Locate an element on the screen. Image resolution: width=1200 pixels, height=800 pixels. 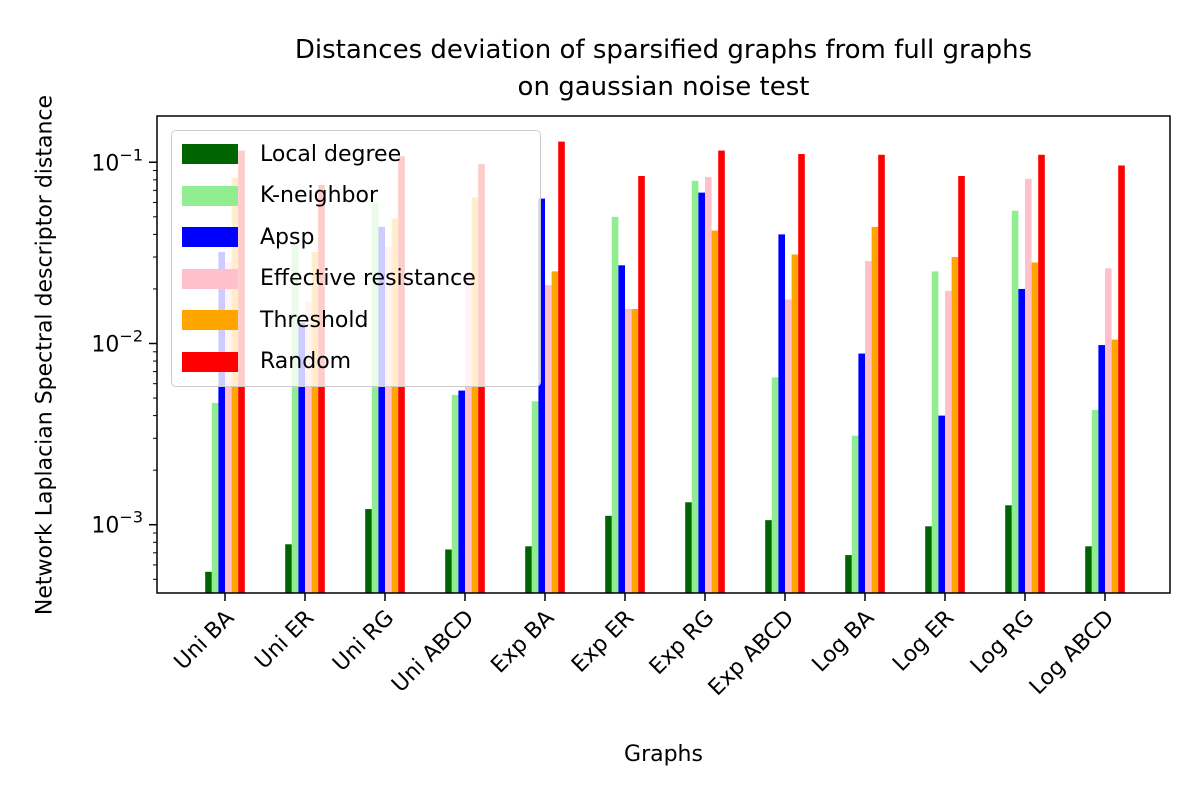
bar-effective-resistance-log-rg is located at coordinates (1028, 385).